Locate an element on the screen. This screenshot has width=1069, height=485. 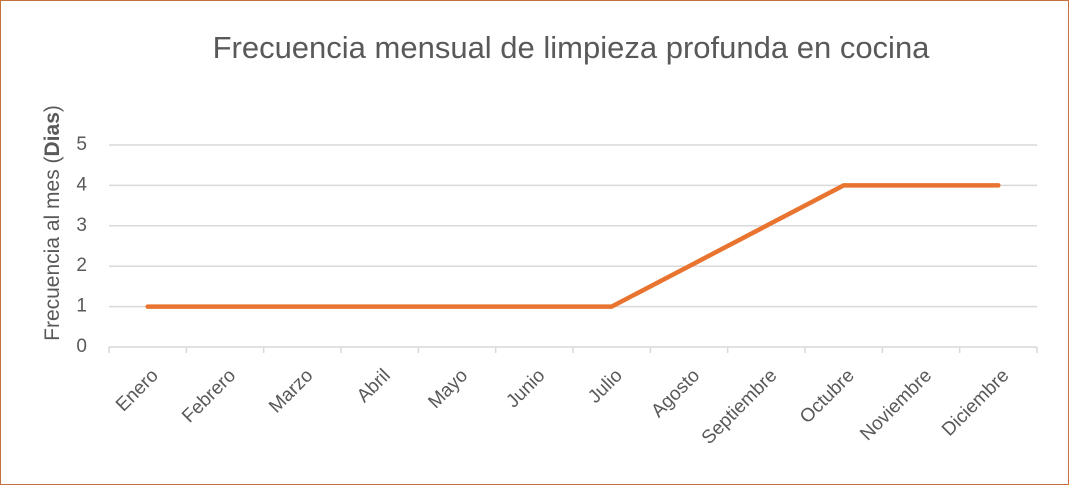
x-tick-label: Noviembre is located at coordinates (896, 405).